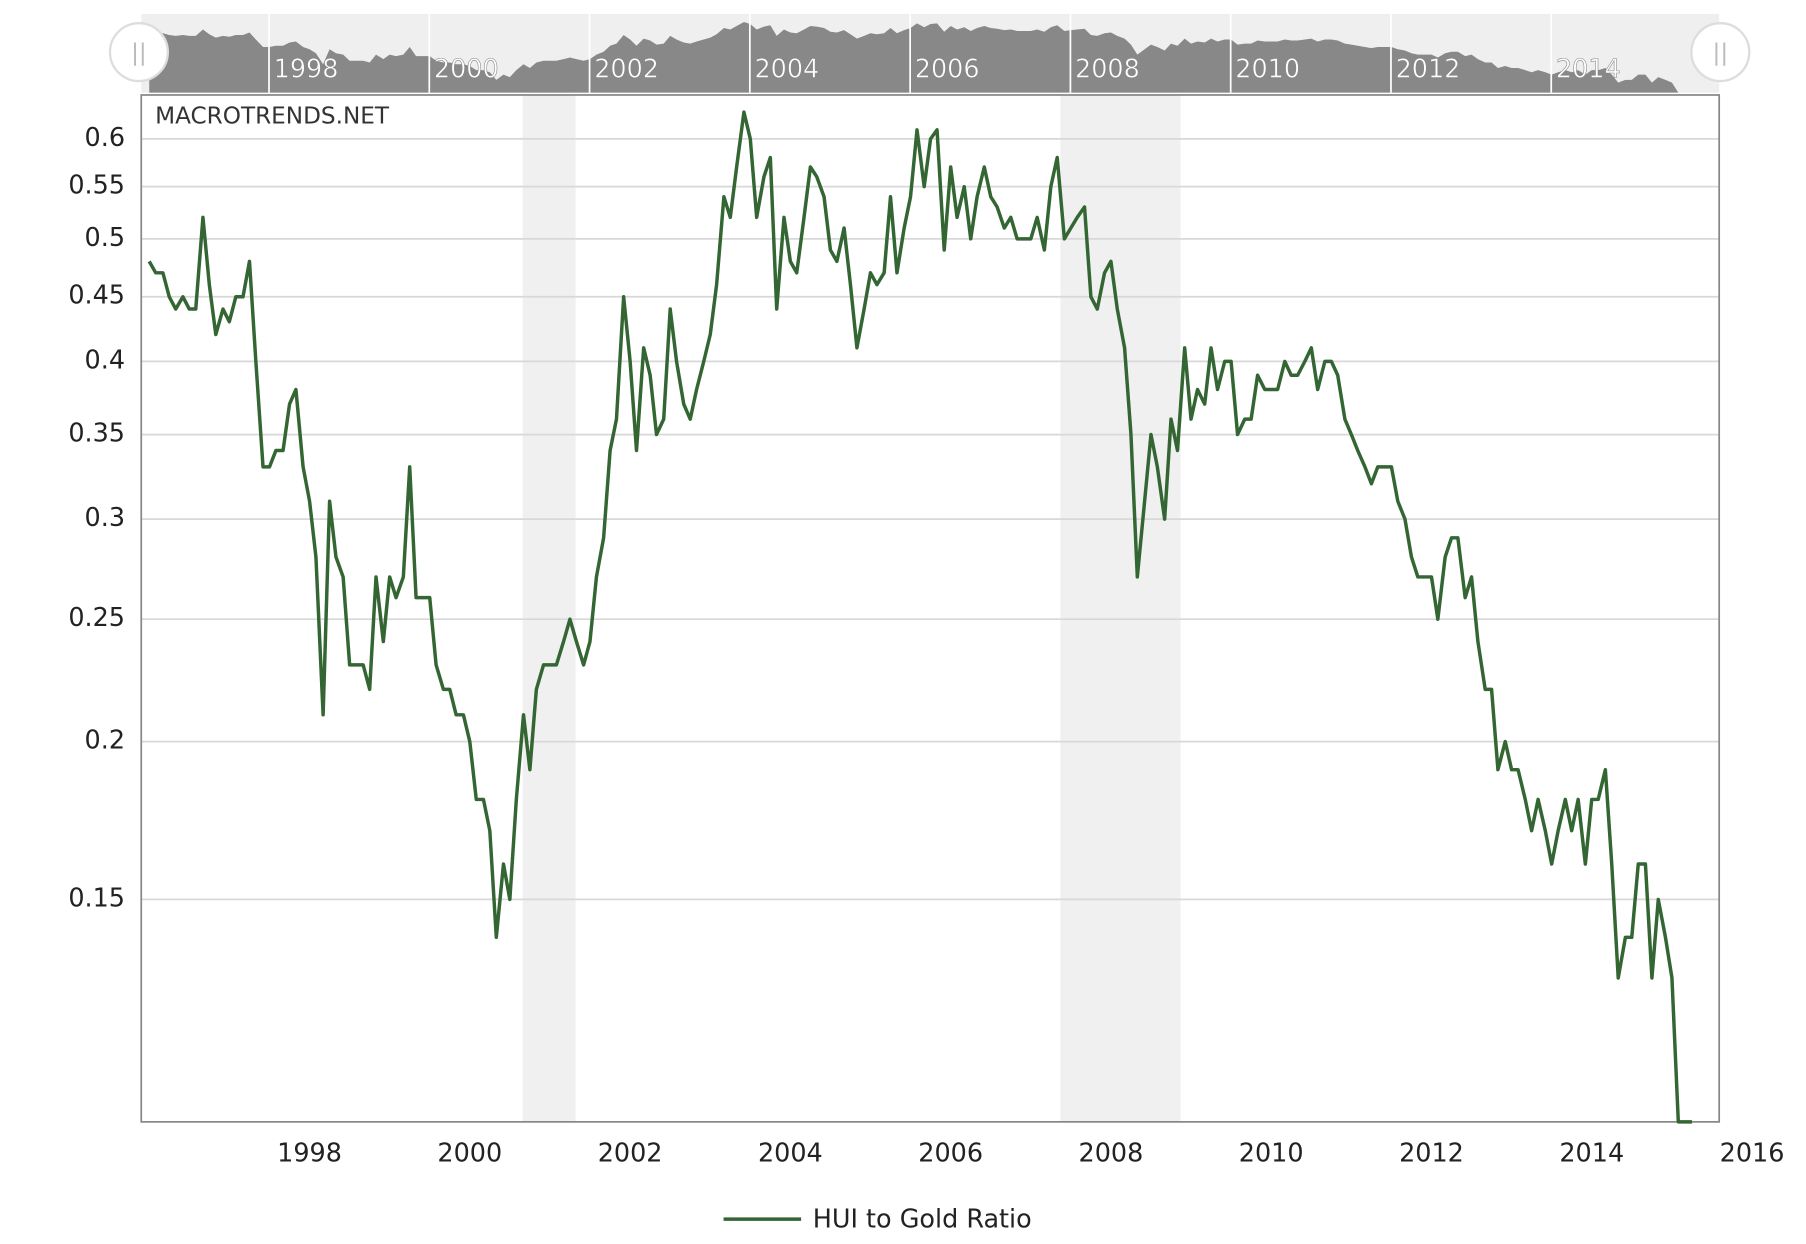  What do you see at coordinates (1271, 1153) in the screenshot?
I see `x-tick-label: 2010` at bounding box center [1271, 1153].